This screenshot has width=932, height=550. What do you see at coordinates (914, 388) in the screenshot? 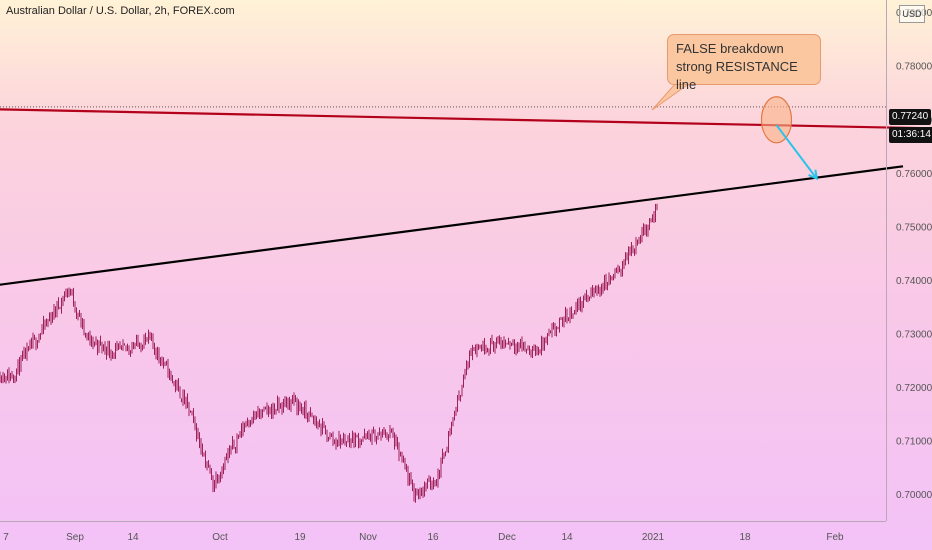
I see `y-tick-label: 0.72000` at bounding box center [914, 388].